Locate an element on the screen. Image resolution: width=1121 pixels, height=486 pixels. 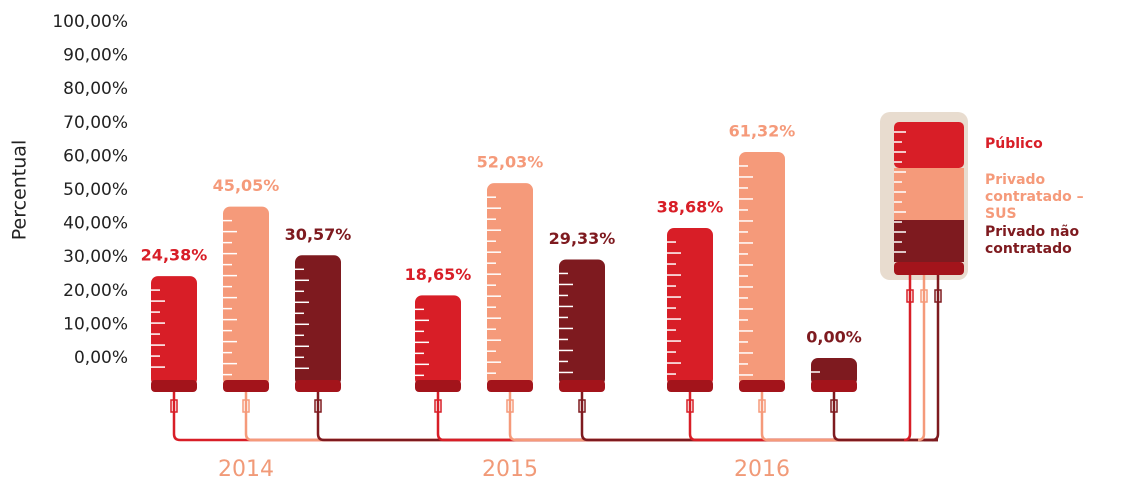
y-tick-label: 80,00% is located at coordinates (95, 89).